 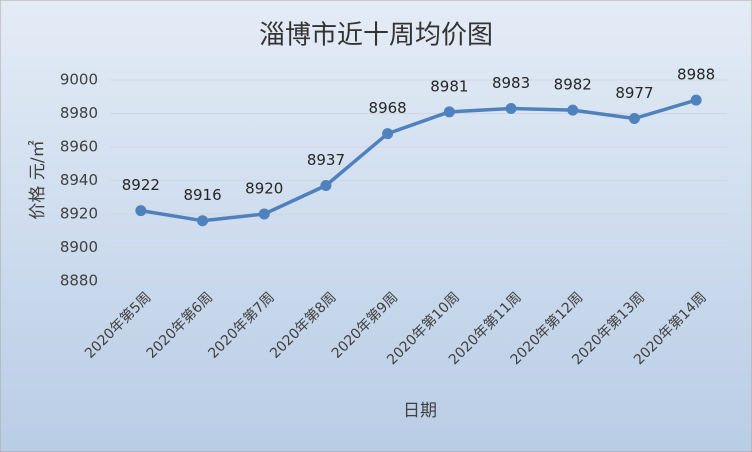 What do you see at coordinates (79, 281) in the screenshot?
I see `y-tick-label: 8880` at bounding box center [79, 281].